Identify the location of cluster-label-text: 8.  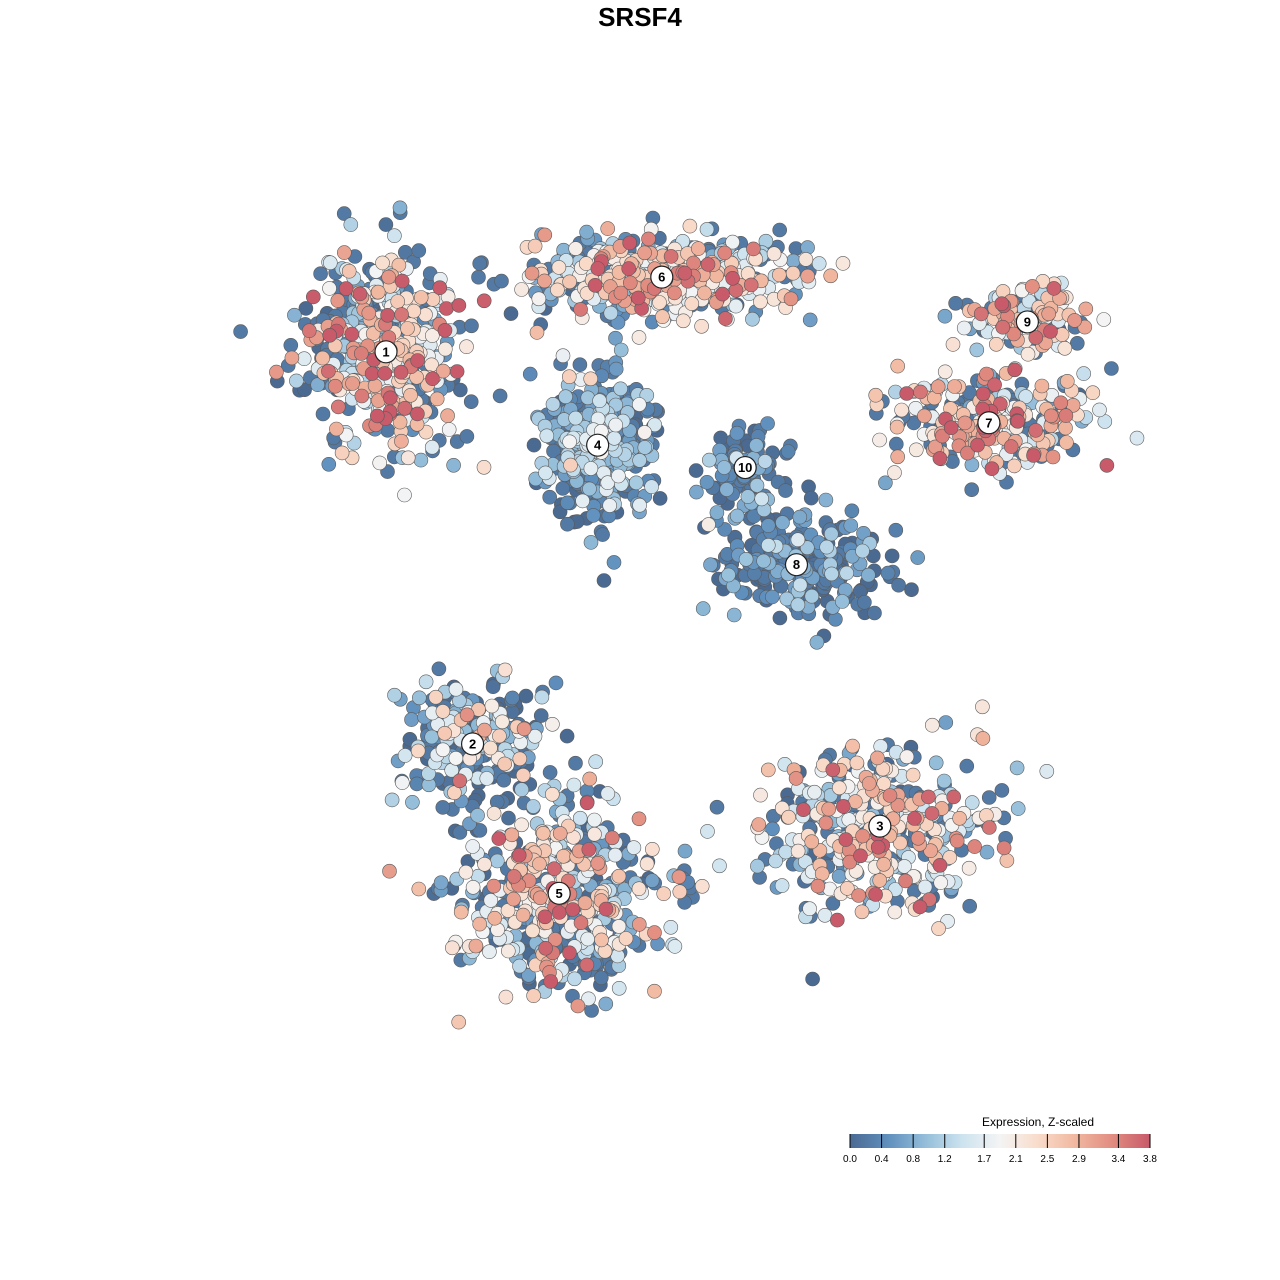
(796, 564).